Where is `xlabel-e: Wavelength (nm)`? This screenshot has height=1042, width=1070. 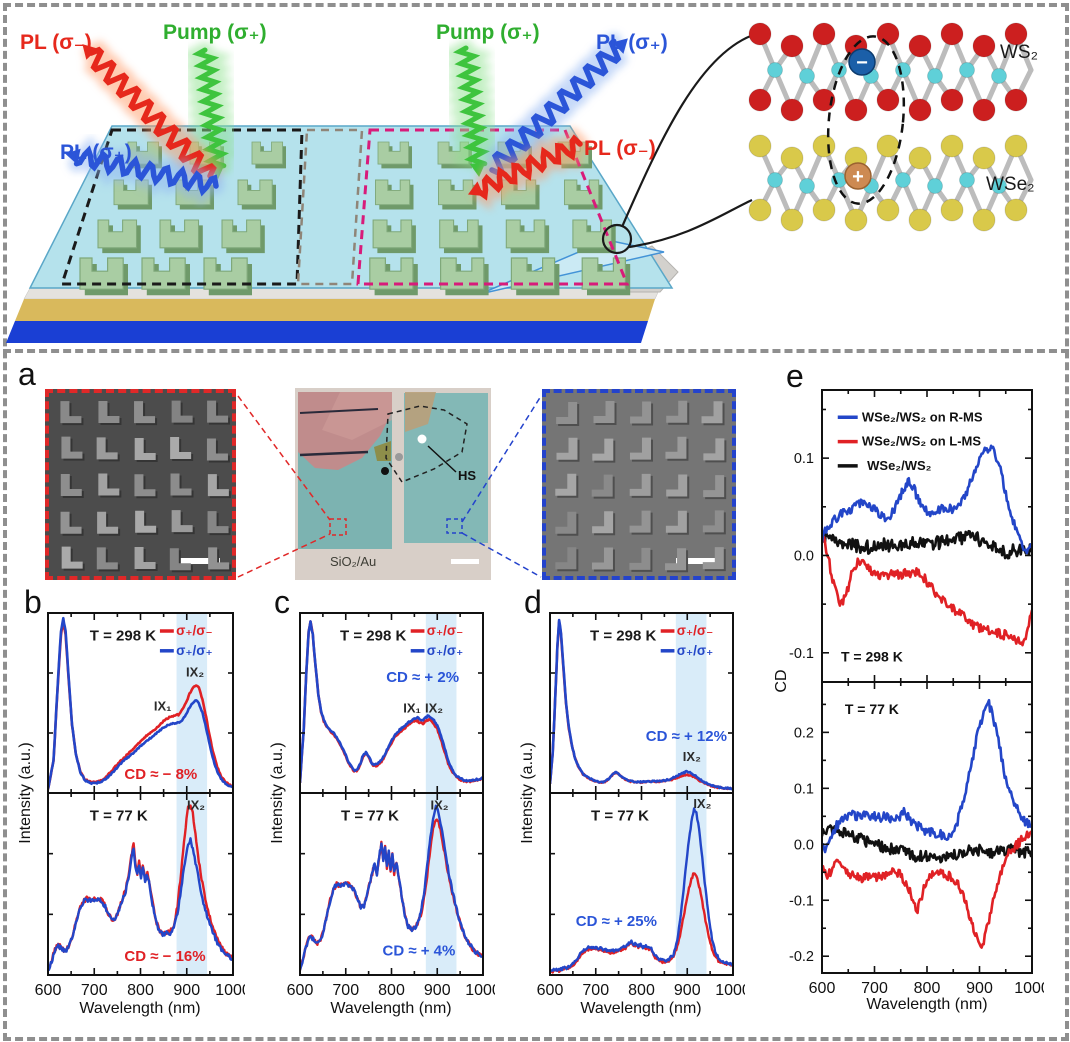
xlabel-e: Wavelength (nm) is located at coordinates (927, 1004).